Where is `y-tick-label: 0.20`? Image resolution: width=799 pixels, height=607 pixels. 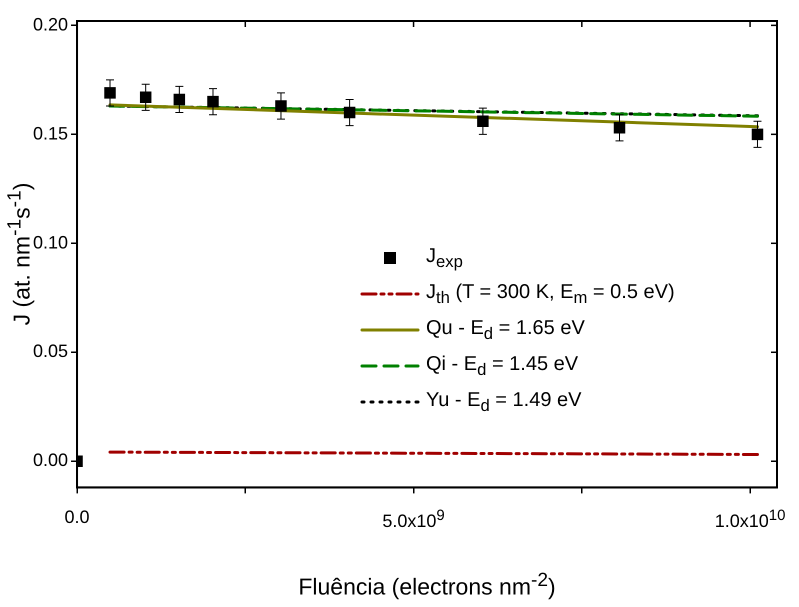 y-tick-label: 0.20 is located at coordinates (50, 24).